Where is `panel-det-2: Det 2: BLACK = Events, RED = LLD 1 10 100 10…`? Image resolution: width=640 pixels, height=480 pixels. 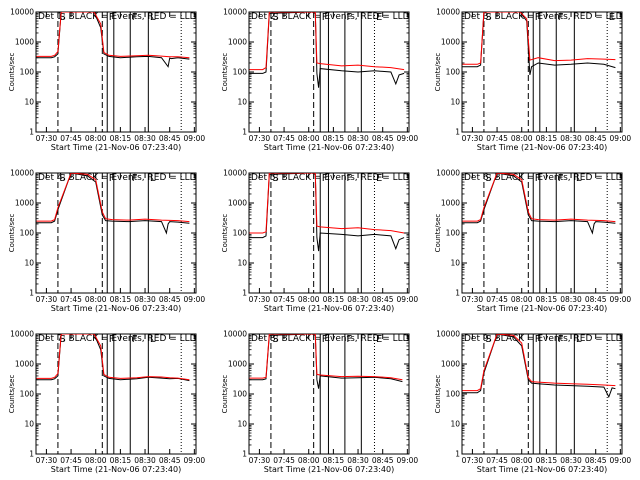 panel-det-2: Det 2: BLACK = Events, RED = LLD 1 10 100 10… is located at coordinates (319, 80).